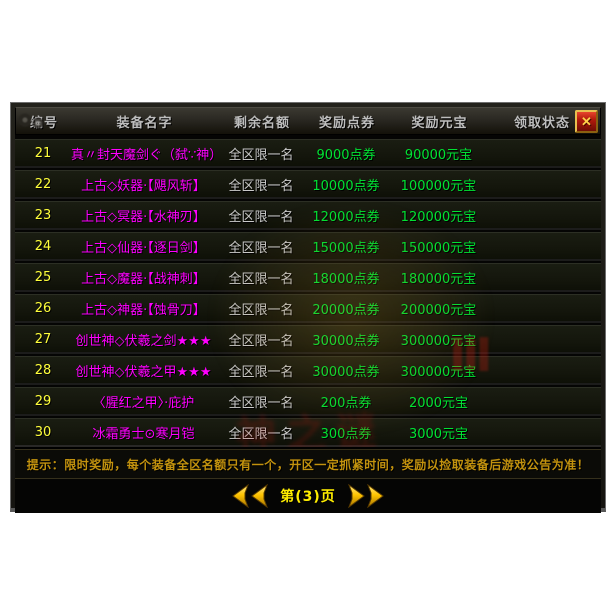  I want to click on close-button: ✕, so click(586, 121).